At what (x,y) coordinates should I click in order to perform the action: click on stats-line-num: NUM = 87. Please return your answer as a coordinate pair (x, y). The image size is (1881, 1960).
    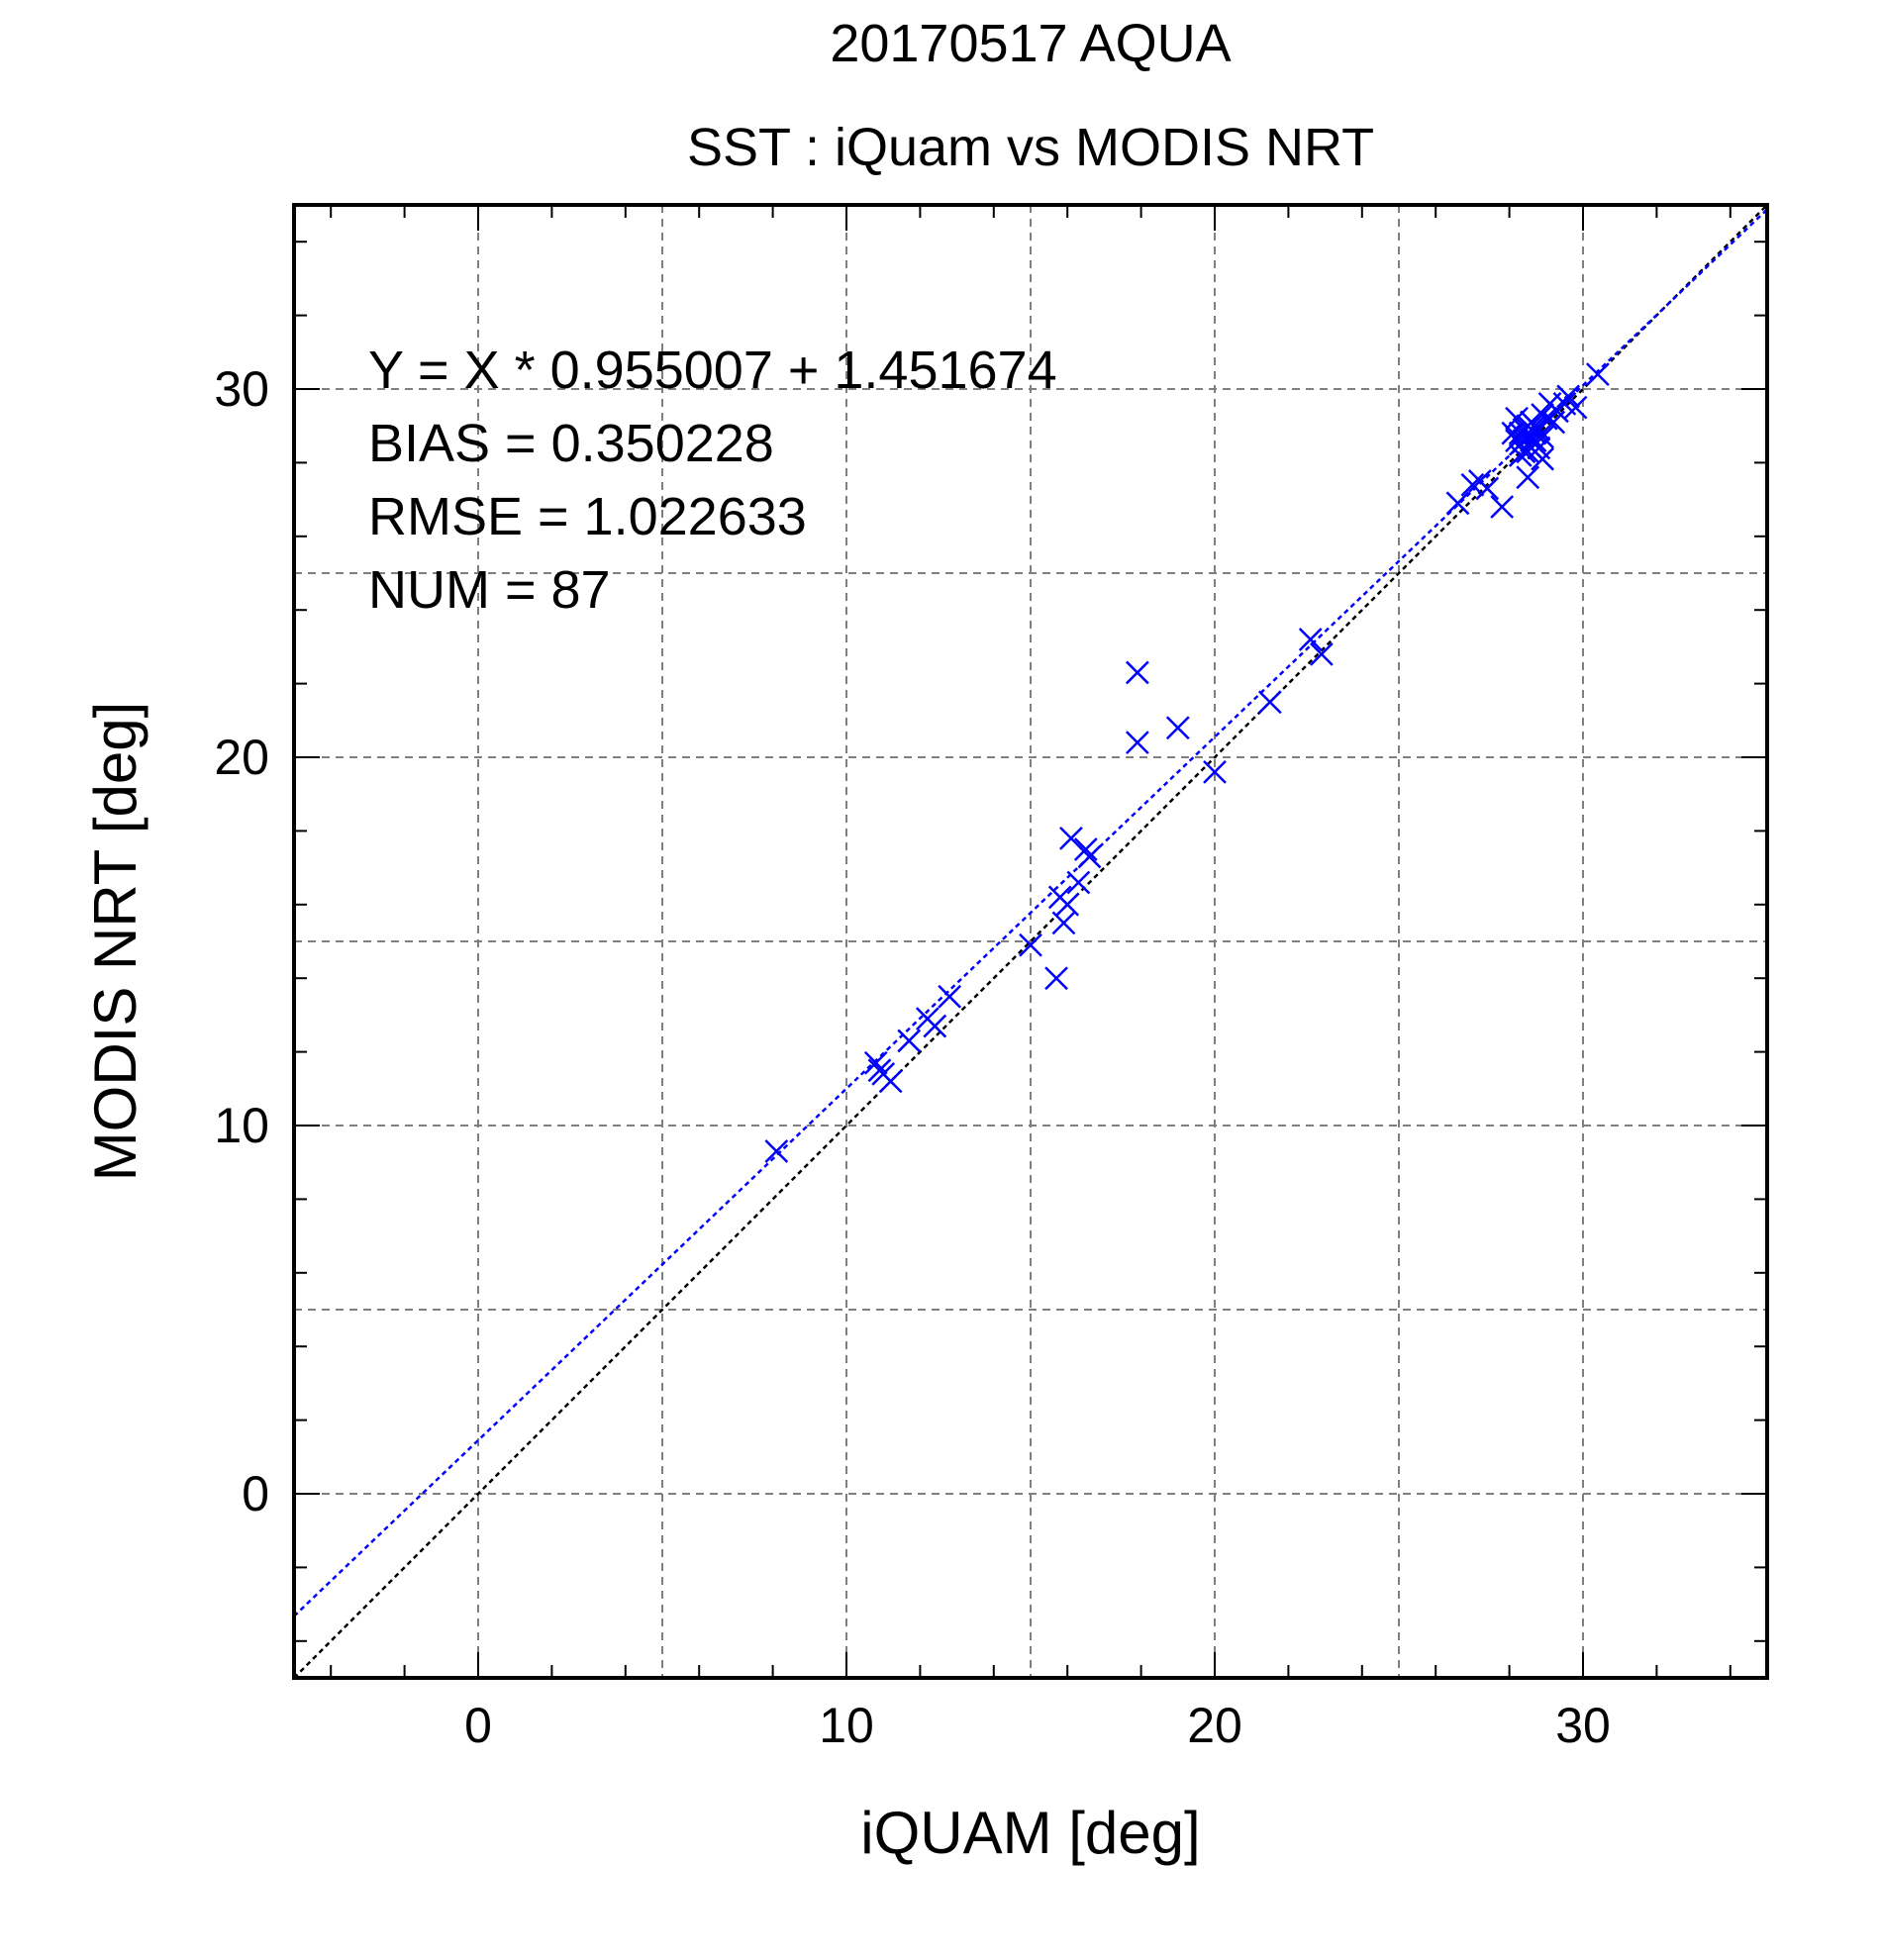
    Looking at the image, I should click on (489, 590).